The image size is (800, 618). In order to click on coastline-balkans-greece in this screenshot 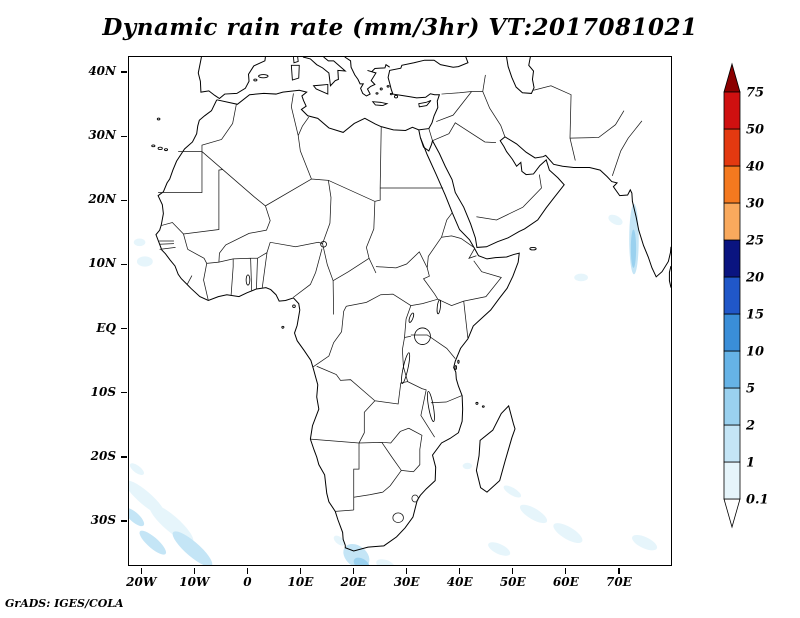, I will do `click(367, 76)`.